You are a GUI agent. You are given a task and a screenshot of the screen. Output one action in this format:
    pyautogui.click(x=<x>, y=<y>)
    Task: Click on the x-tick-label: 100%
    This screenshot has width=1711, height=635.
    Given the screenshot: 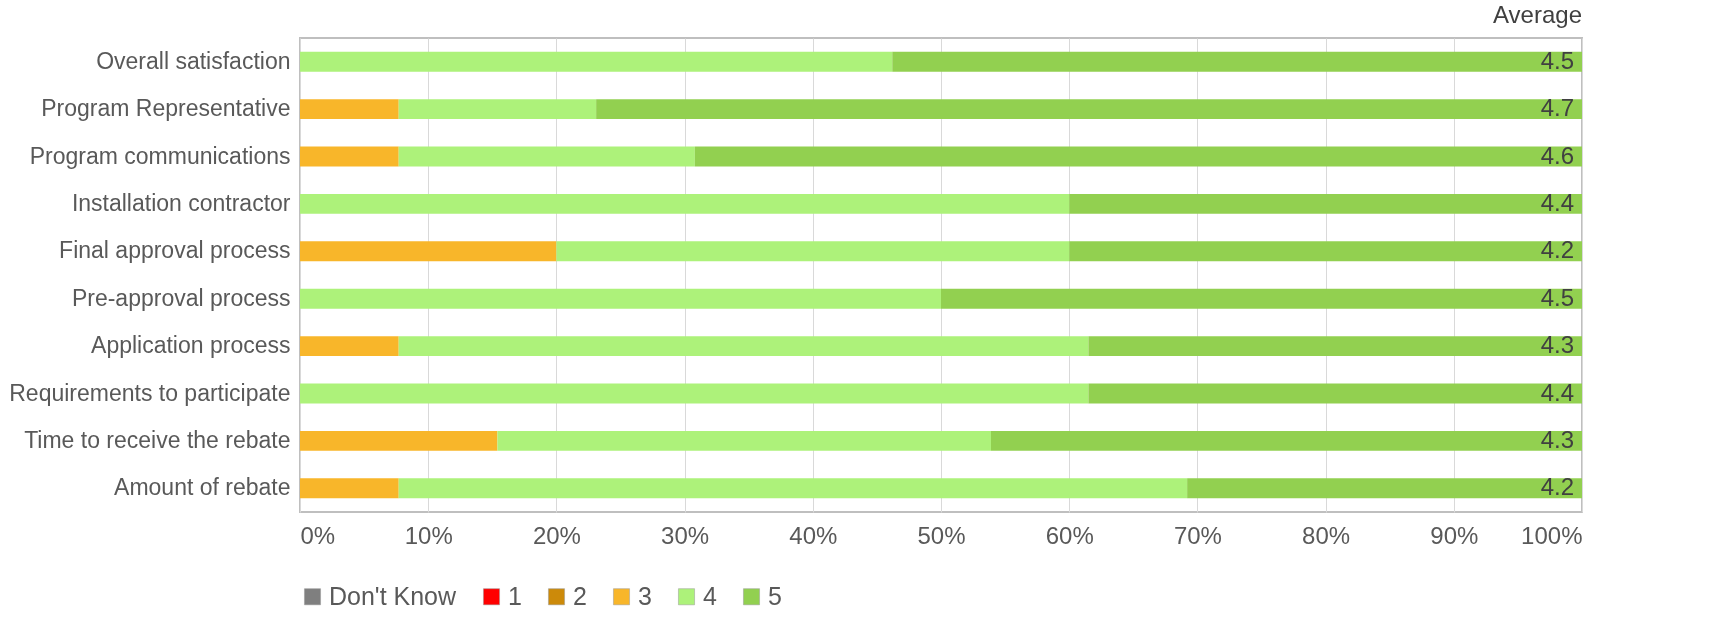 What is the action you would take?
    pyautogui.click(x=1552, y=535)
    